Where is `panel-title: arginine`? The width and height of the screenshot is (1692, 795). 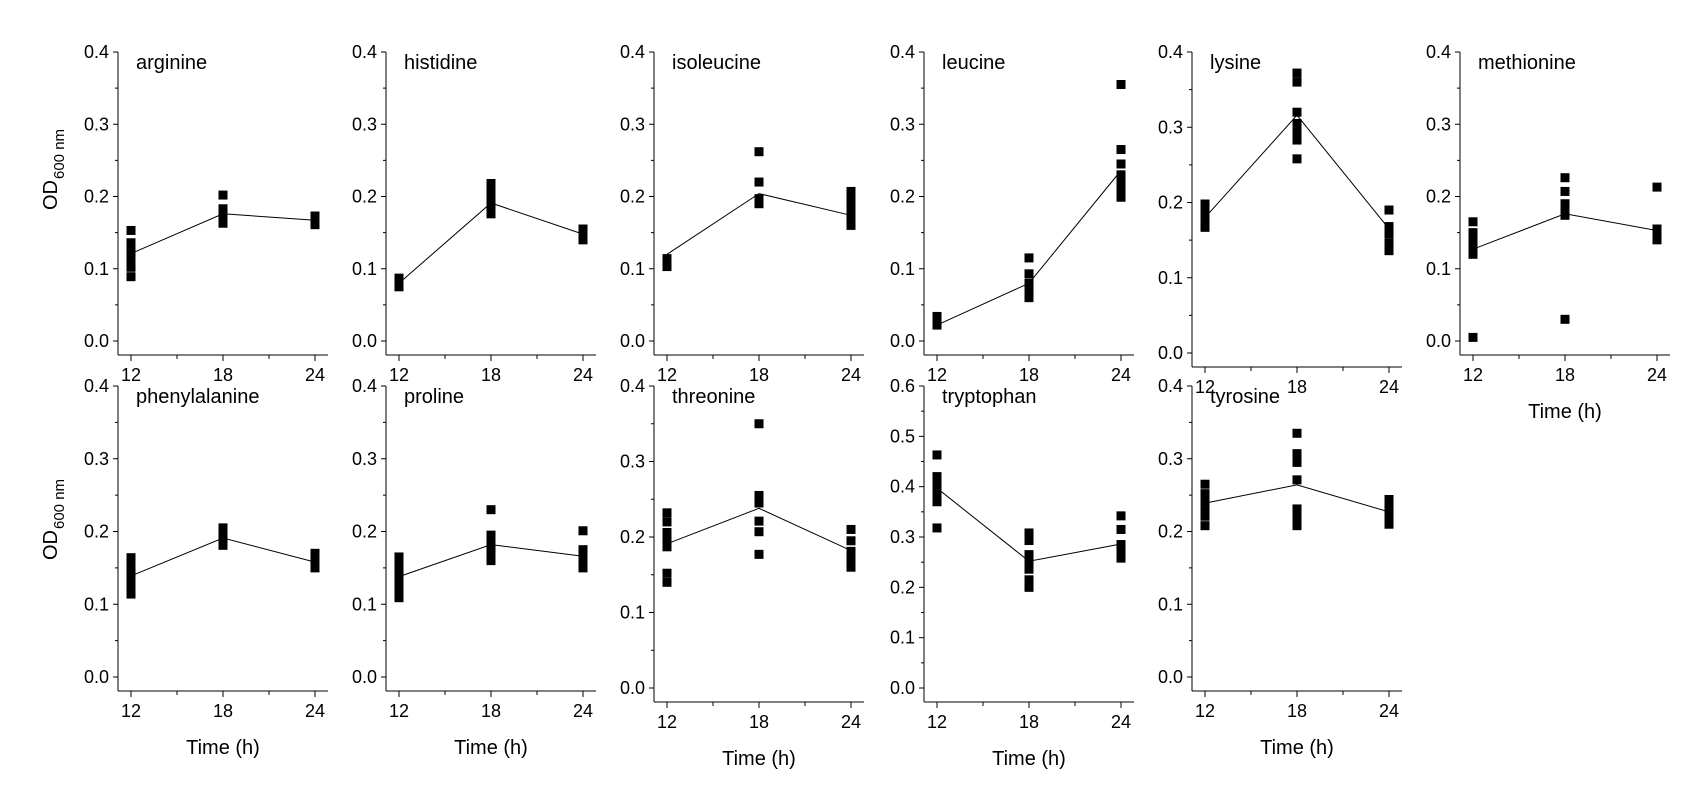 panel-title: arginine is located at coordinates (171, 63).